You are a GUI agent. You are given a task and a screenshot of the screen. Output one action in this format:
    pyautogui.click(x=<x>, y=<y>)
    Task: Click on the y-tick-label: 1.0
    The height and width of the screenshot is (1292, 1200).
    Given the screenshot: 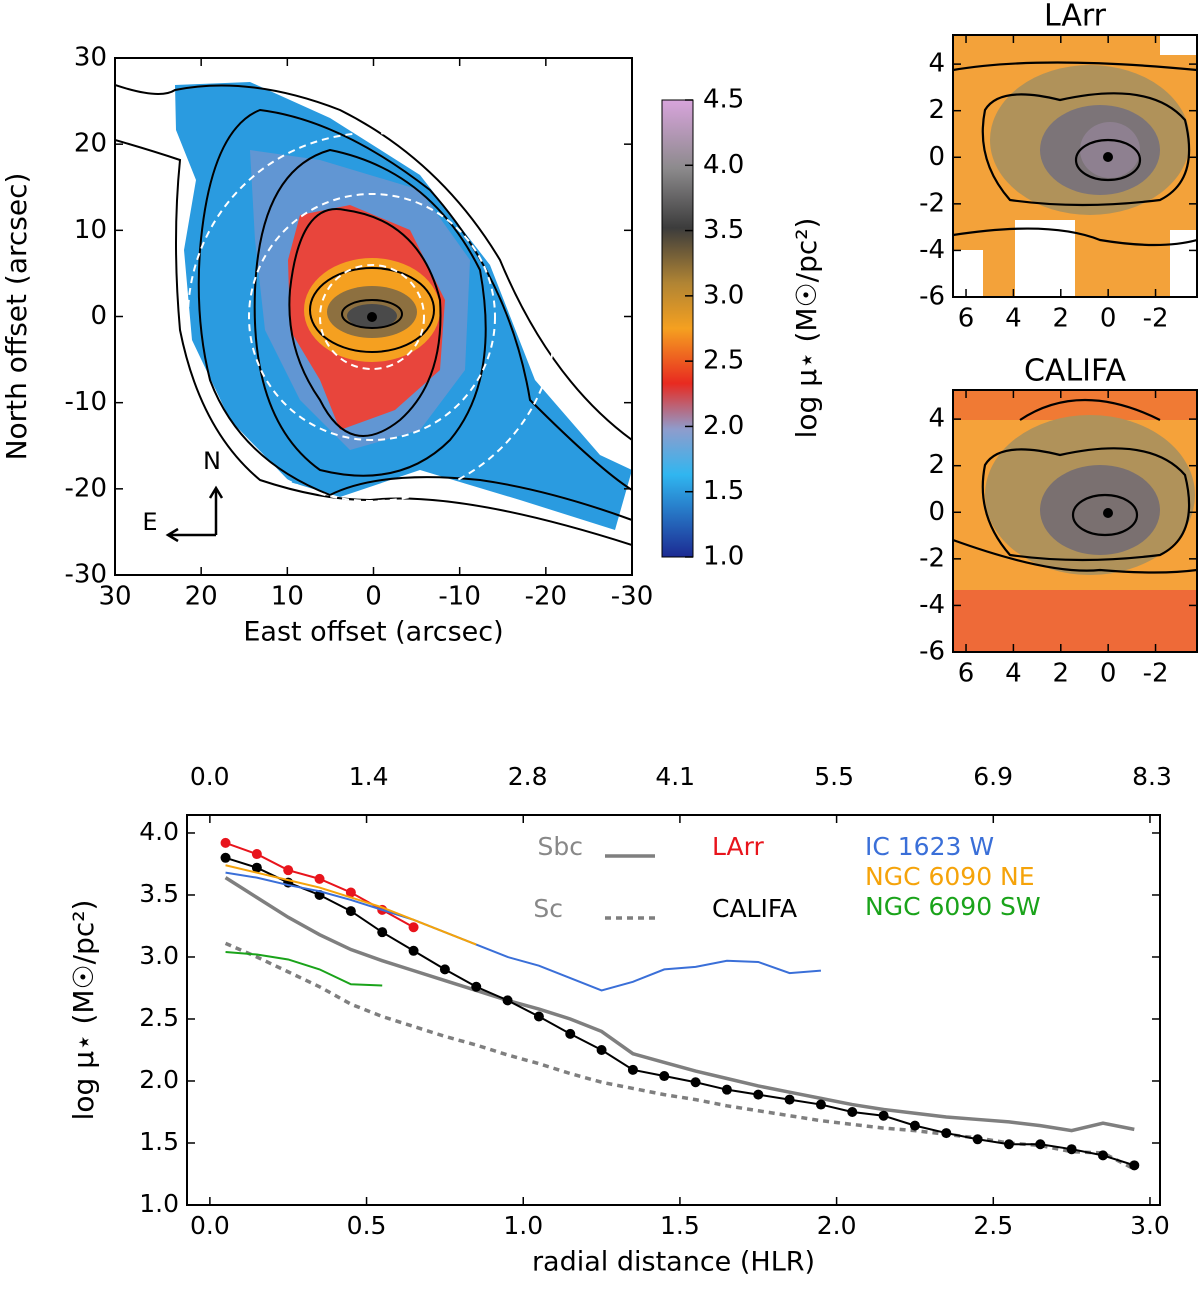 What is the action you would take?
    pyautogui.click(x=159, y=1203)
    